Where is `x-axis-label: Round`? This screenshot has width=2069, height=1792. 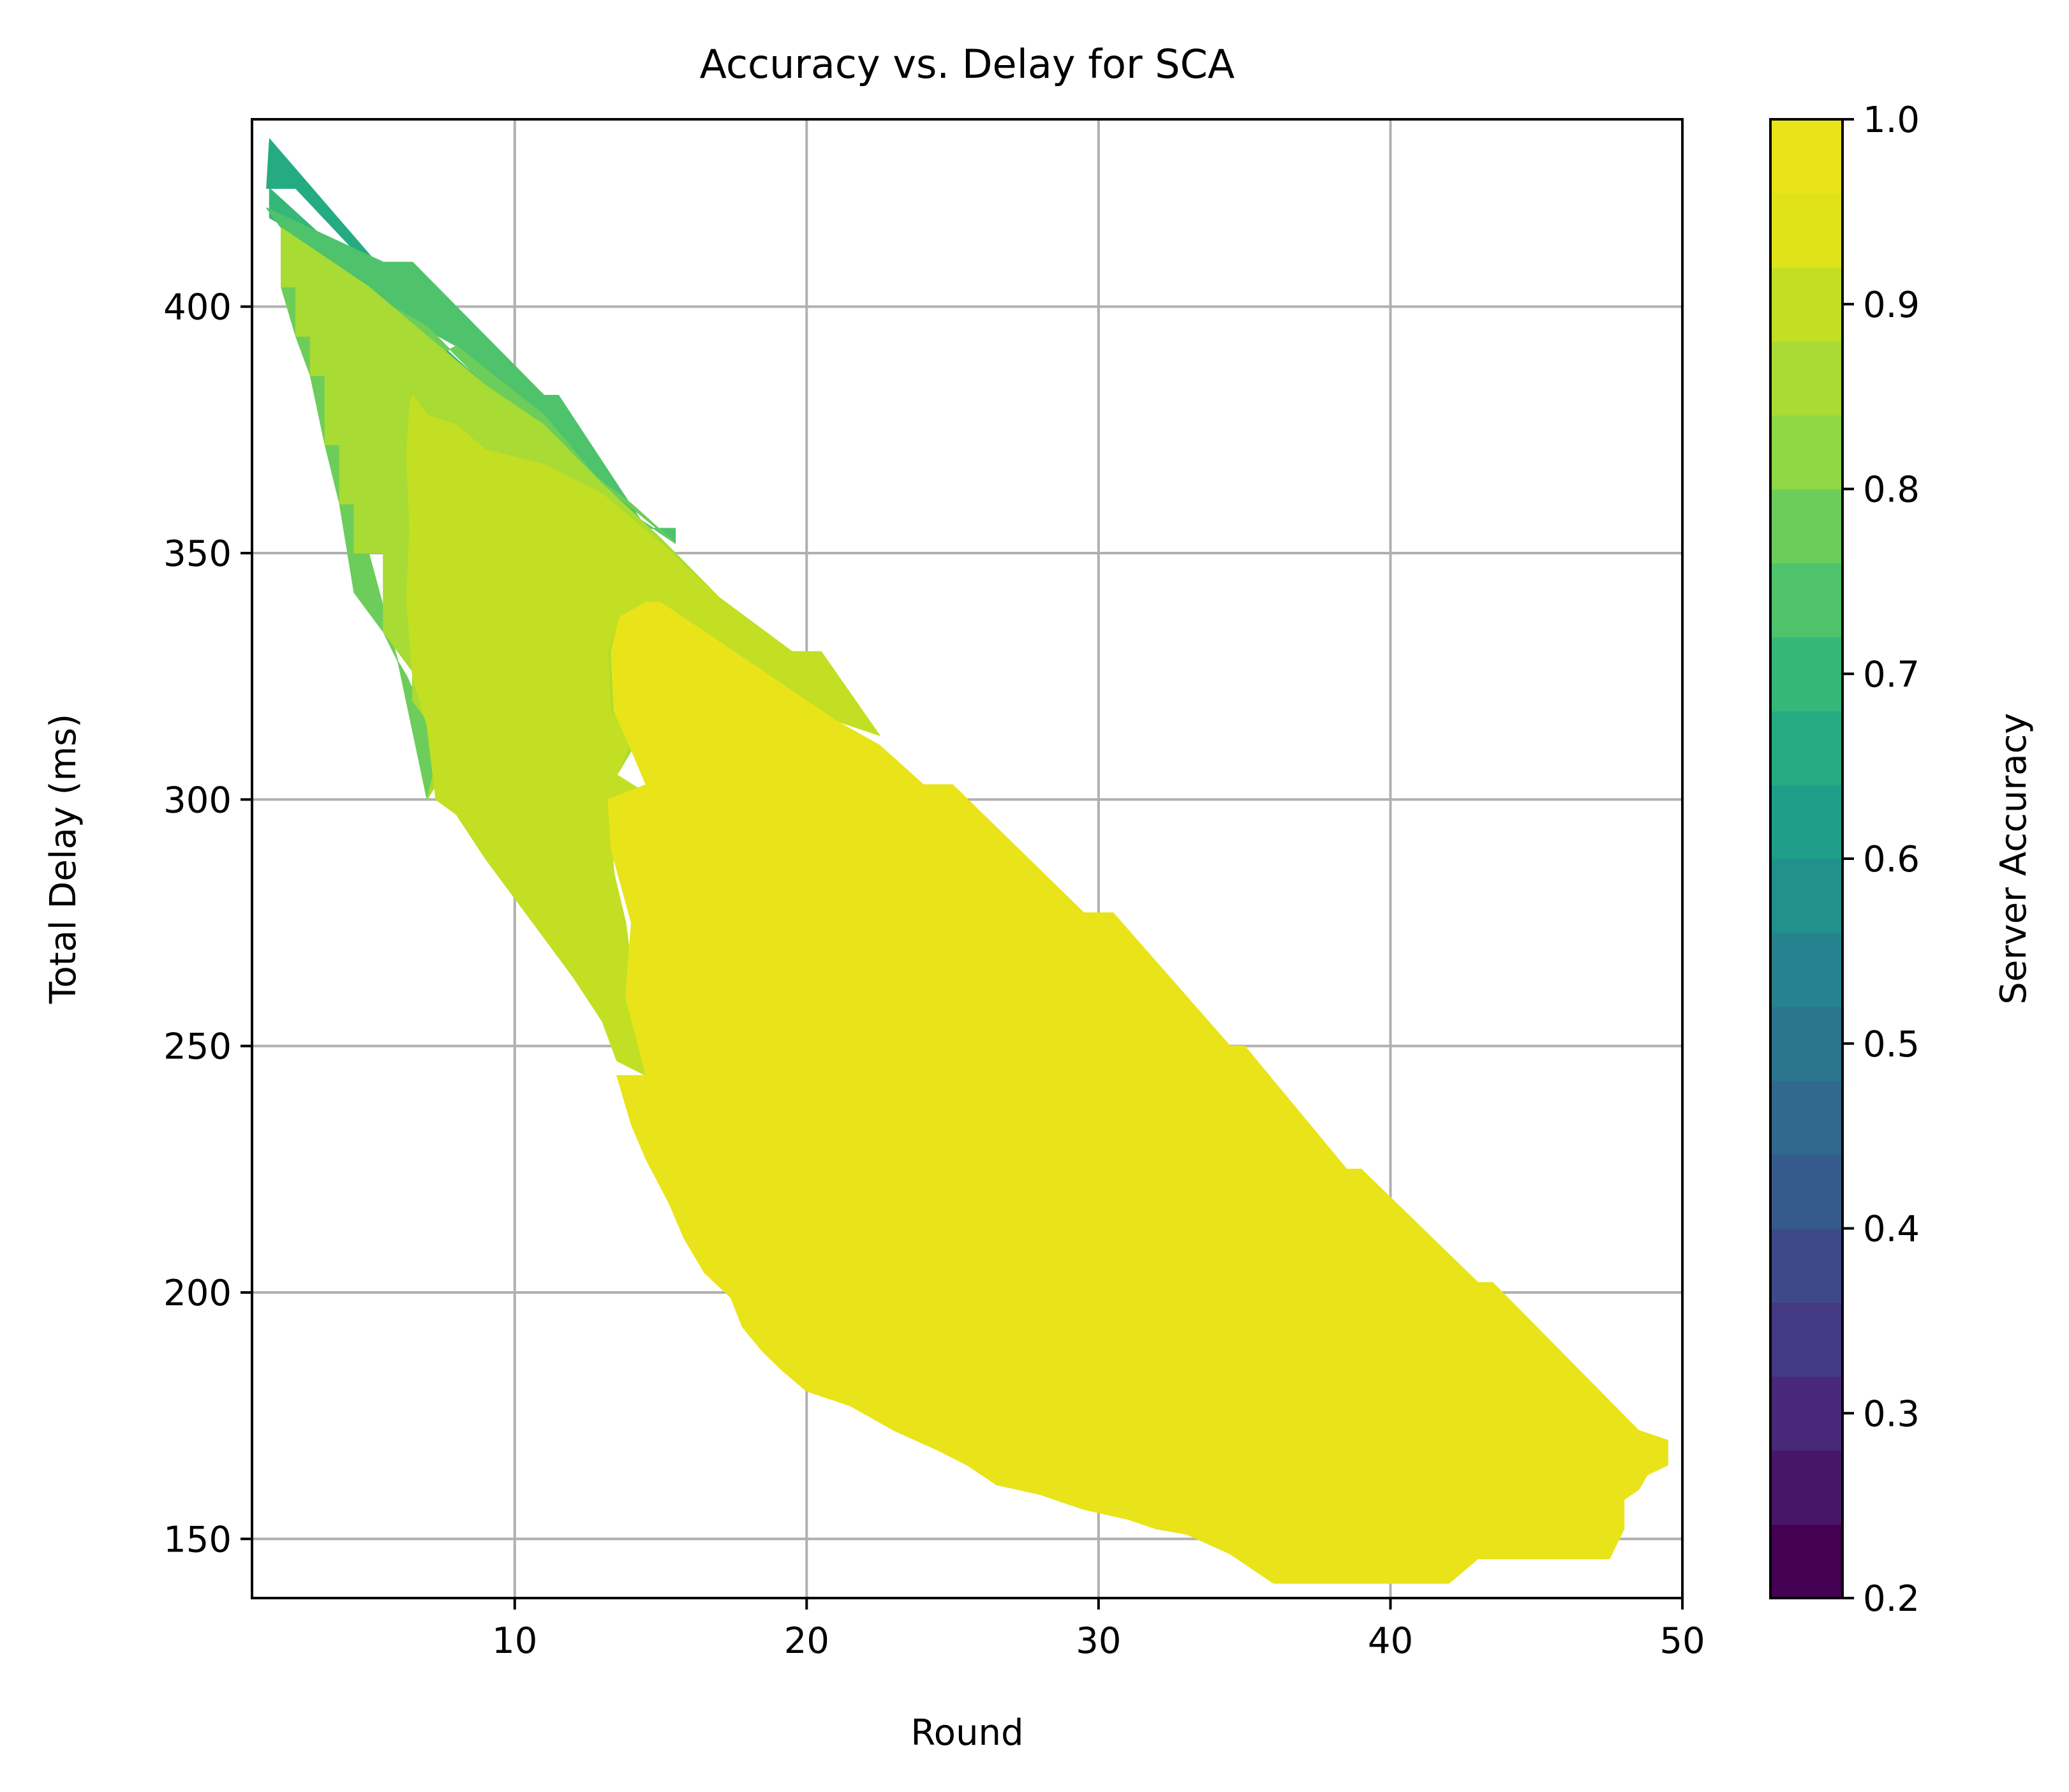
x-axis-label: Round is located at coordinates (967, 1733).